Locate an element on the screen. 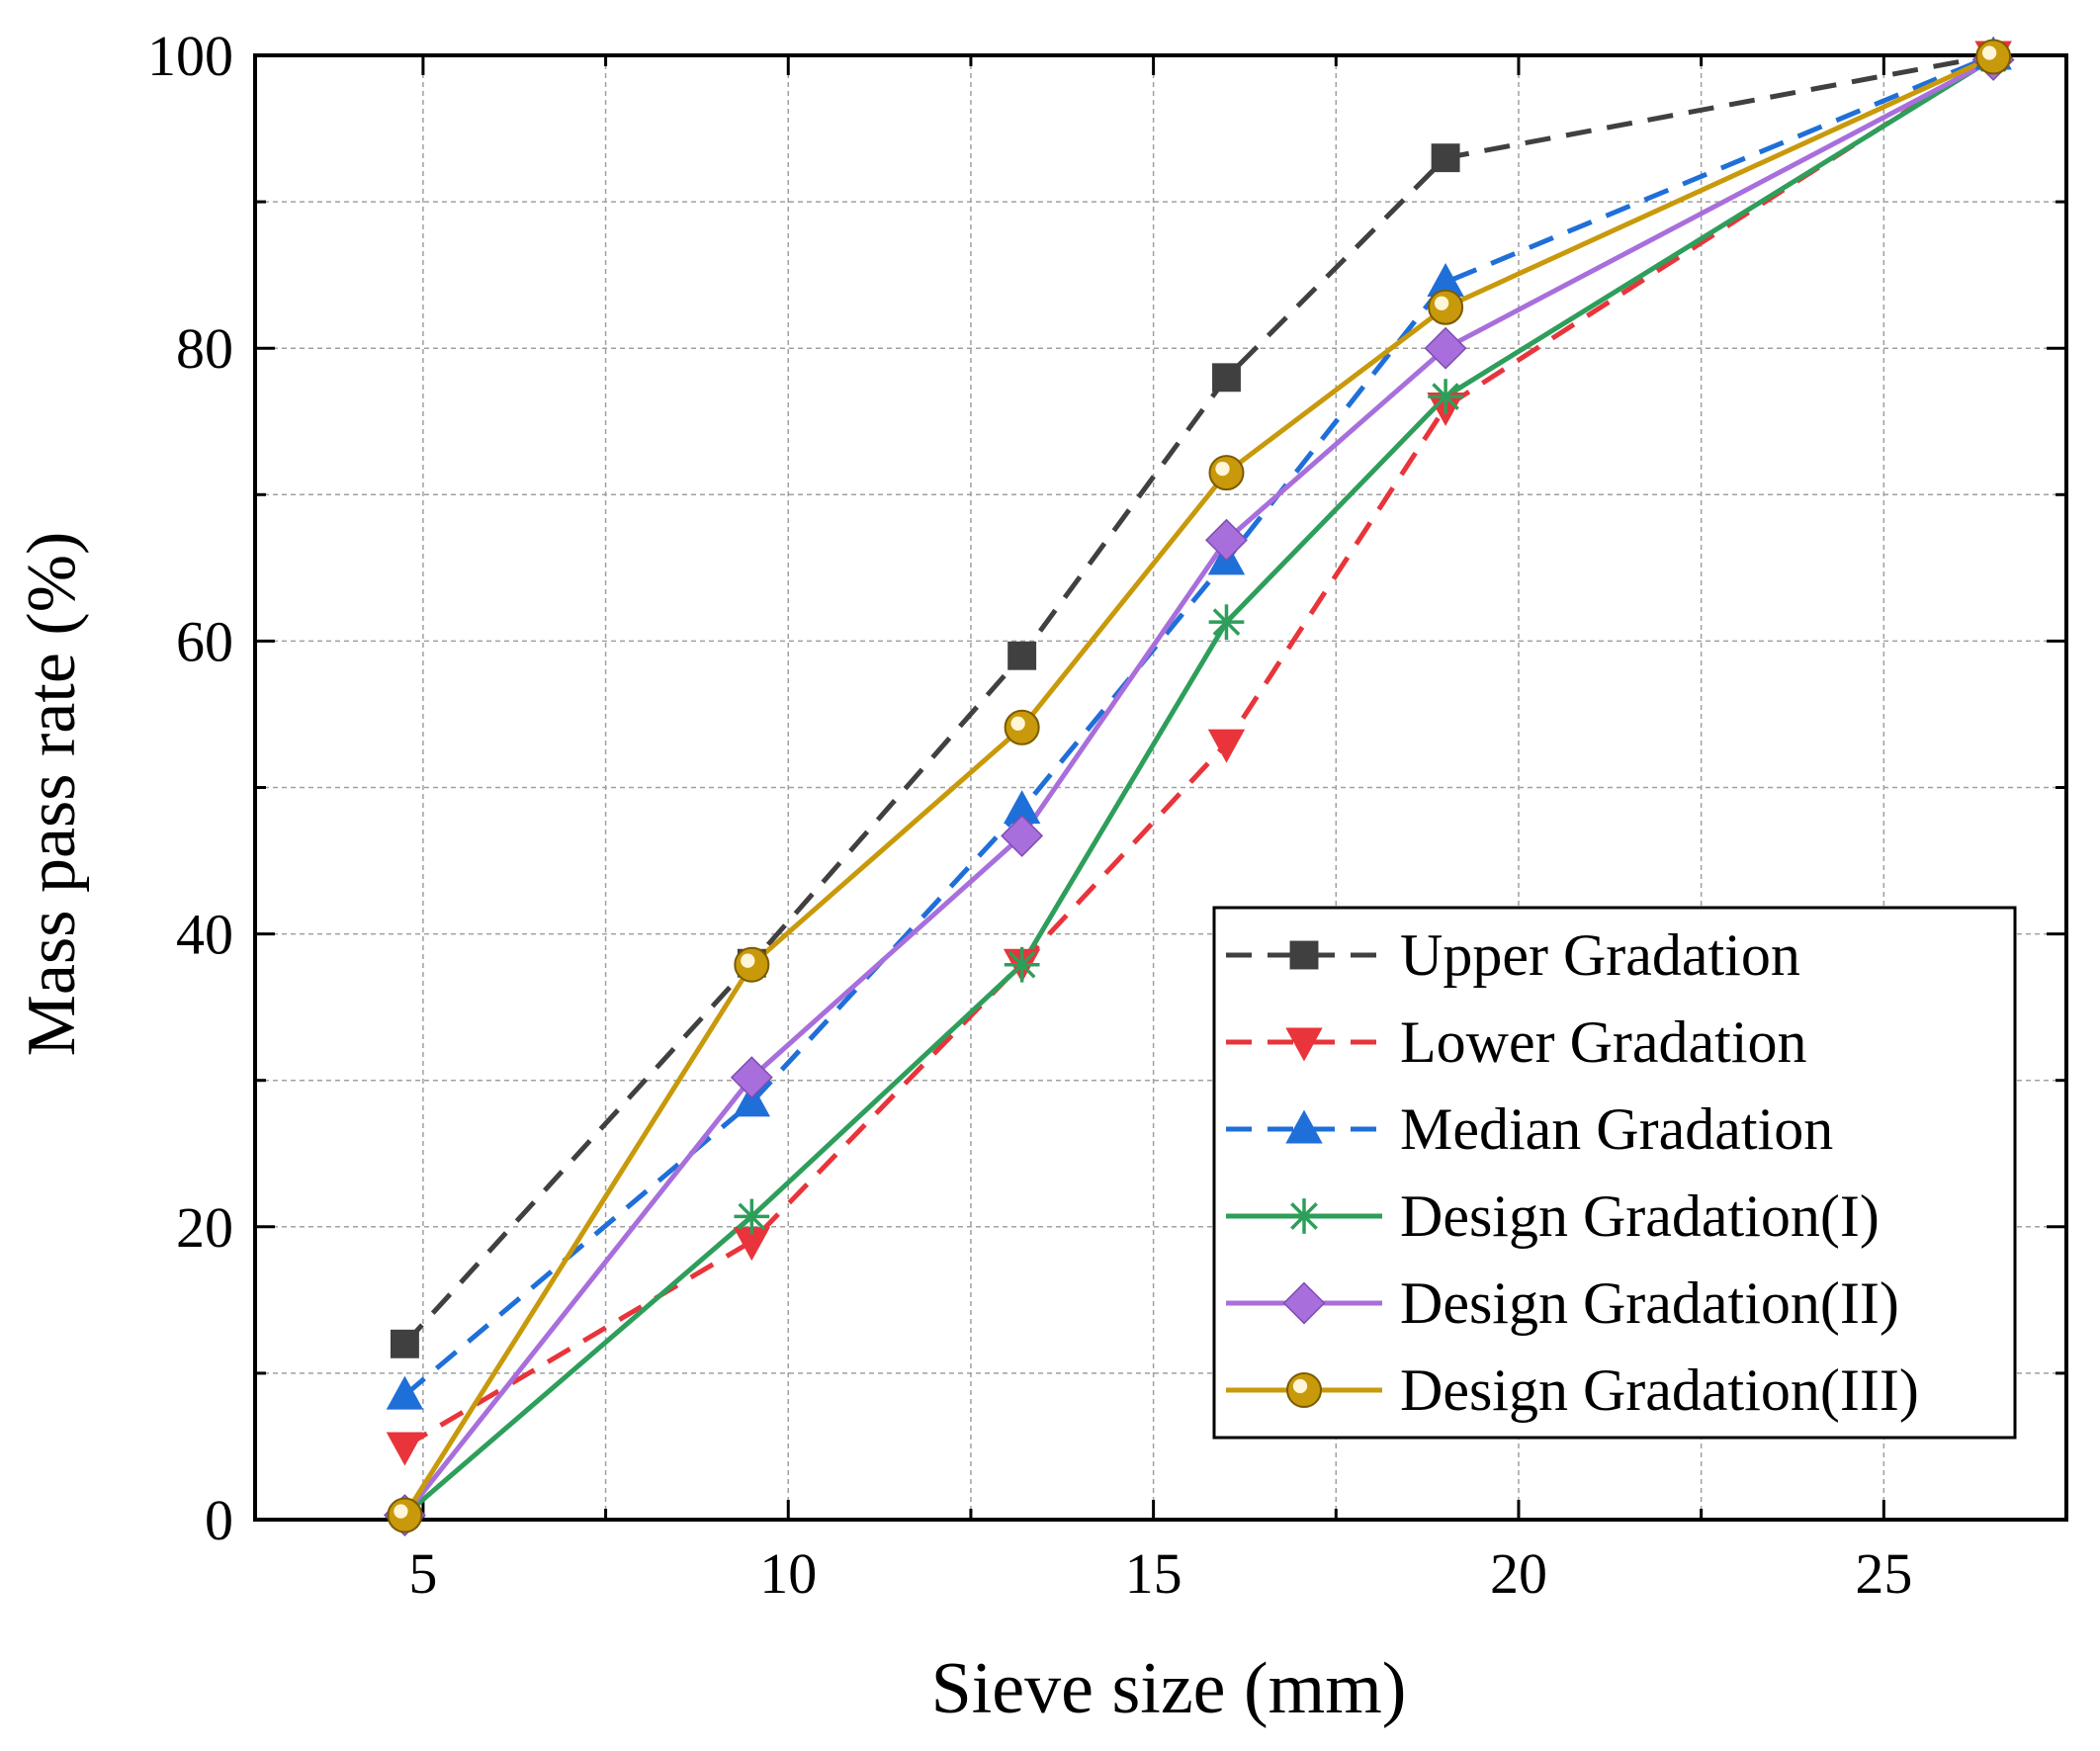  y-tick-label: 20 is located at coordinates (204, 1227).